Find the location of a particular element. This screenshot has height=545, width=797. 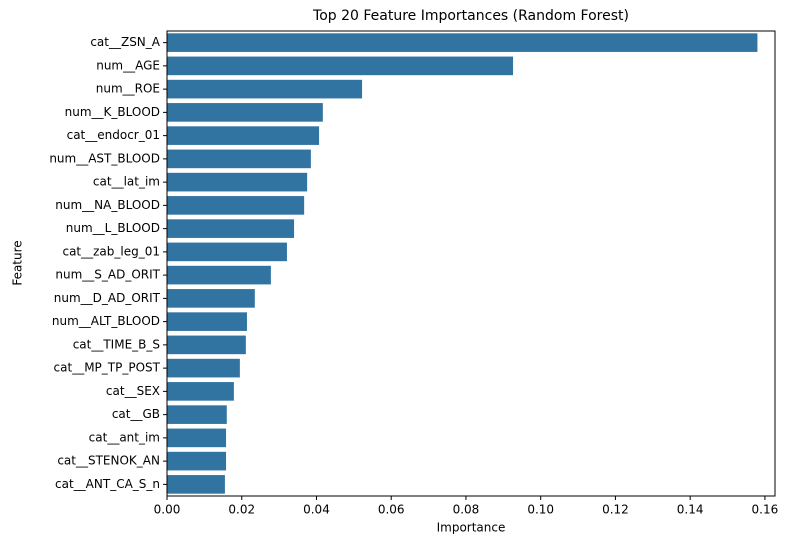

y-tick-label: cat__zab_leg_01 is located at coordinates (111, 251).